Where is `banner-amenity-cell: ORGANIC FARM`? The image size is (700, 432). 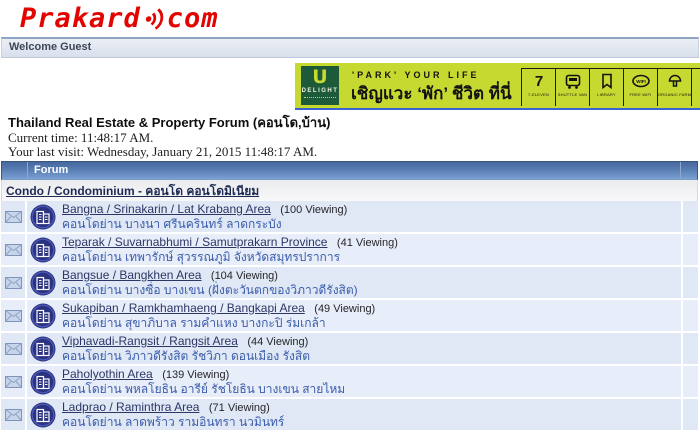 banner-amenity-cell: ORGANIC FARM is located at coordinates (674, 87).